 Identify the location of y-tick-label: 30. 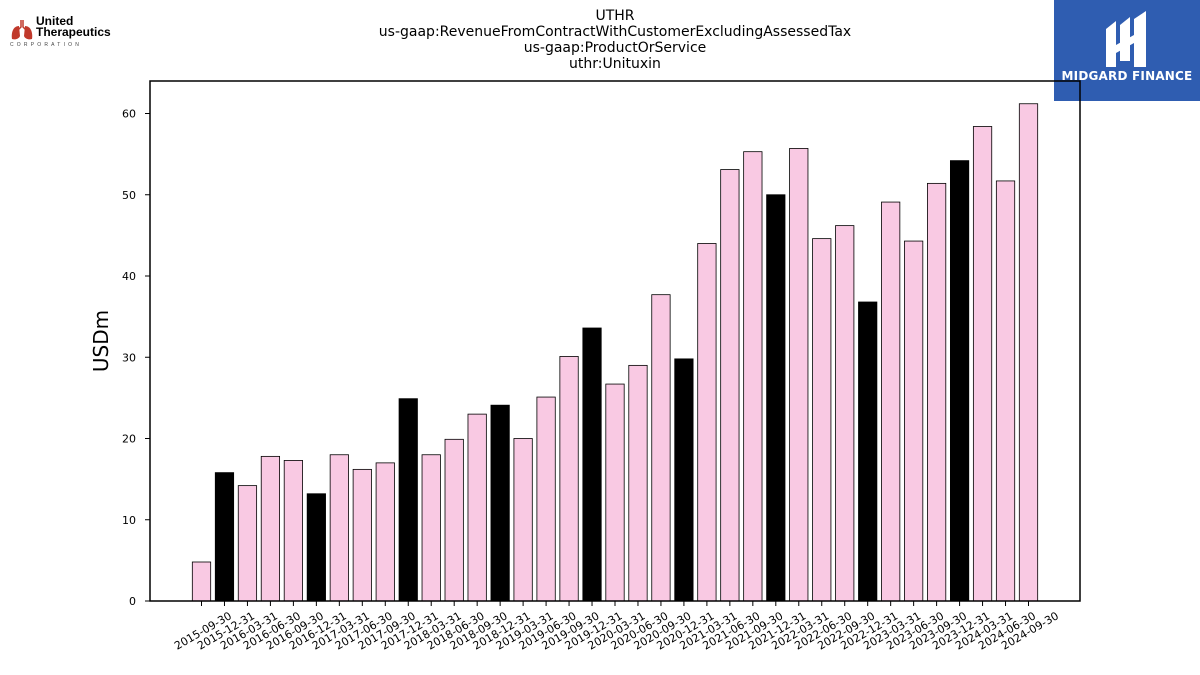
(129, 357).